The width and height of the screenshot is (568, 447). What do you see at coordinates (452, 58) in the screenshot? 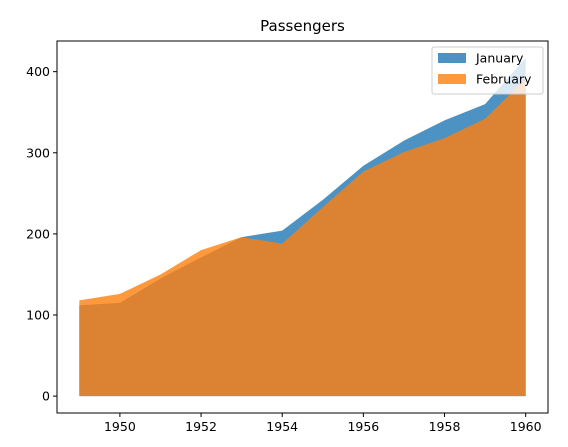
I see `legend-swatch-january` at bounding box center [452, 58].